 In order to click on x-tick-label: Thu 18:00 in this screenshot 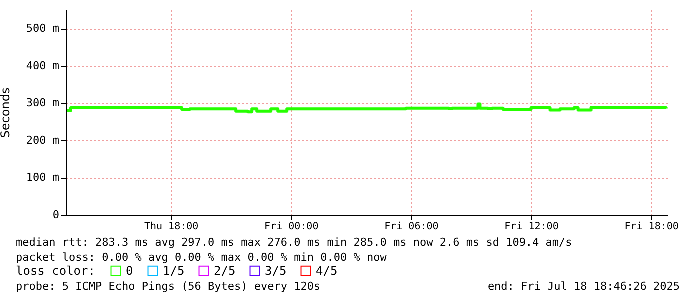, I will do `click(171, 227)`.